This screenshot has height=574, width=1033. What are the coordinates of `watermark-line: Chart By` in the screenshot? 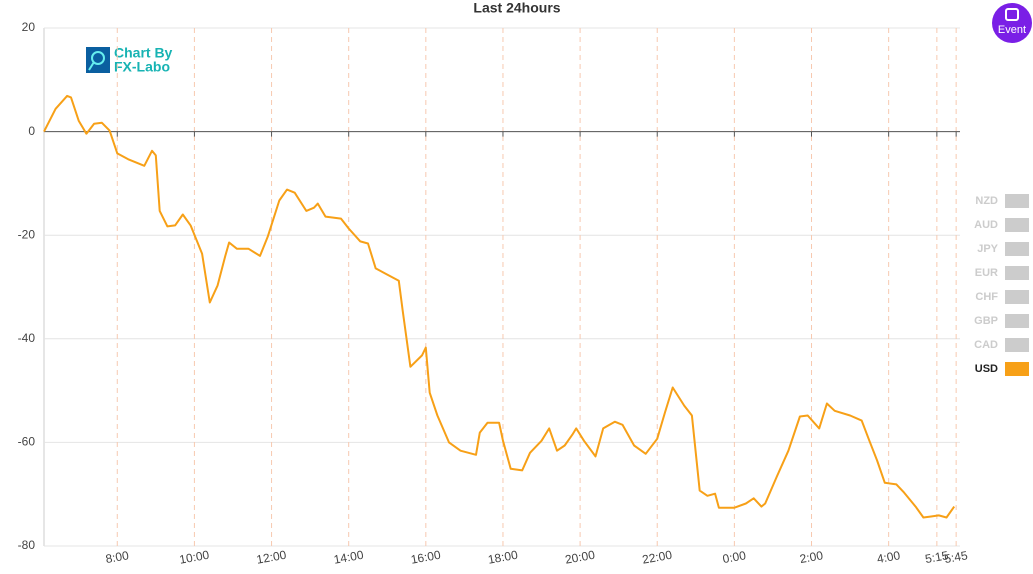 It's located at (143, 53).